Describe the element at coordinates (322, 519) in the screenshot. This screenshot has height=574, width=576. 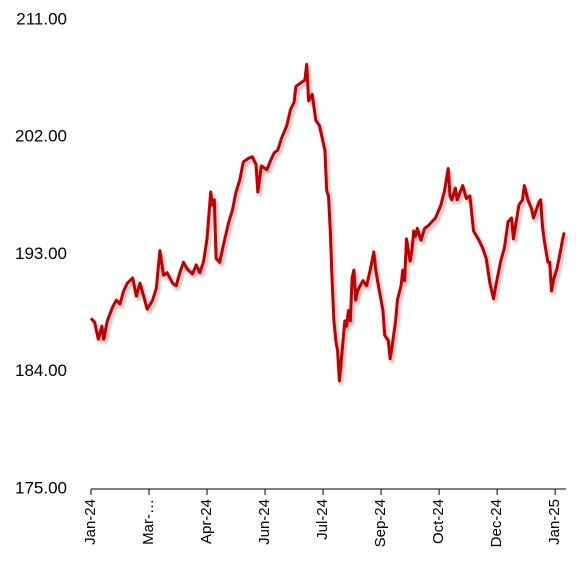
I see `x-tick-label: Jul-24` at that location.